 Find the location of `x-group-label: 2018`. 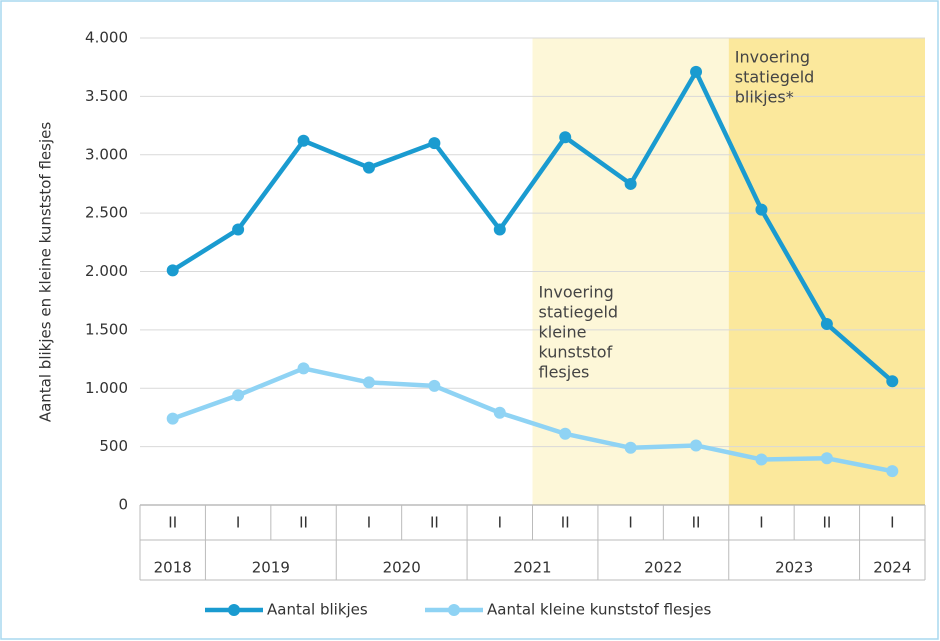

x-group-label: 2018 is located at coordinates (173, 568).